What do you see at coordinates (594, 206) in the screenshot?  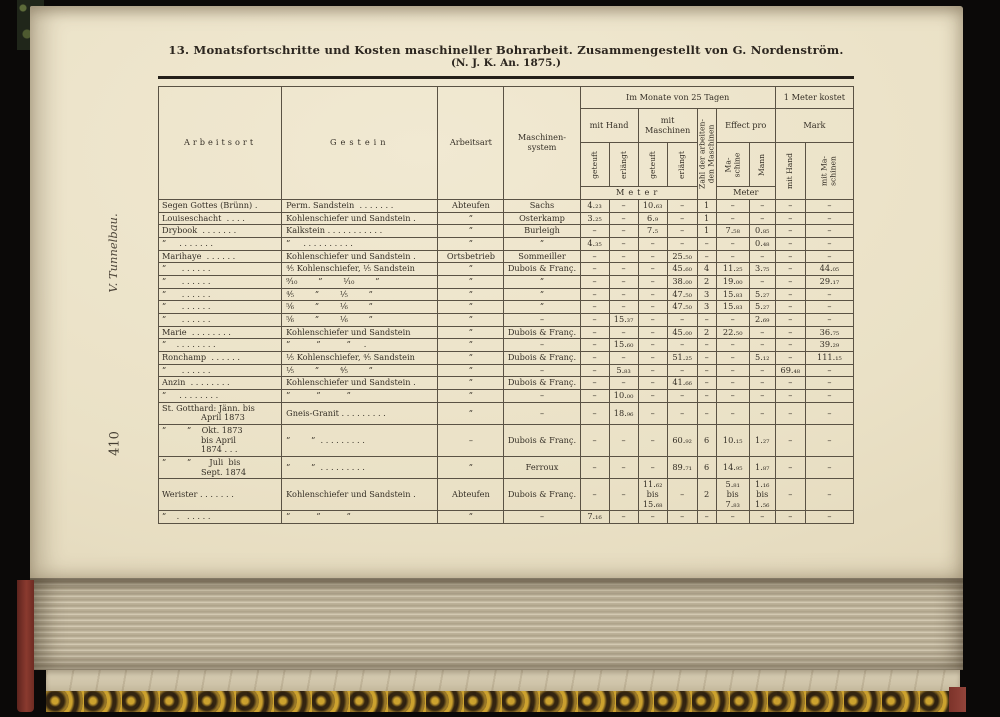 I see `table-cell: 4.₂₃` at bounding box center [594, 206].